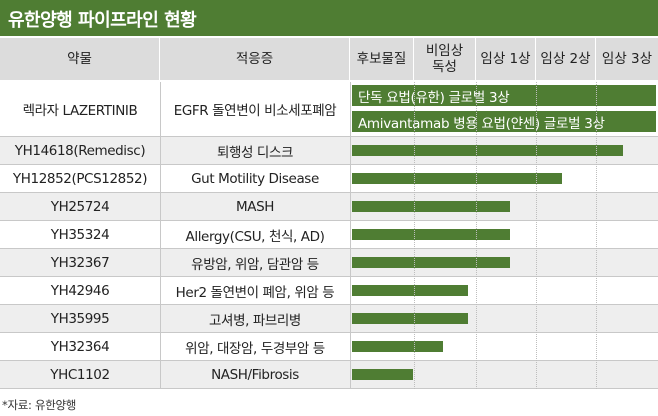 The height and width of the screenshot is (416, 658). Describe the element at coordinates (255, 59) in the screenshot. I see `header-indication: 적응증` at that location.